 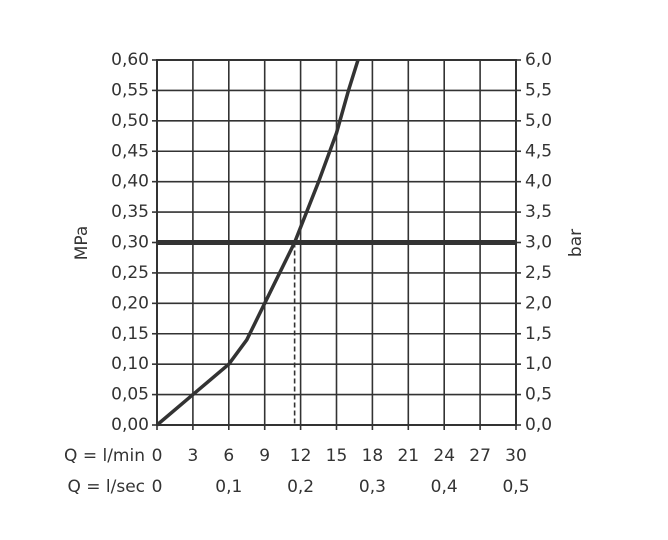 What do you see at coordinates (373, 456) in the screenshot?
I see `x-tick-label: 18` at bounding box center [373, 456].